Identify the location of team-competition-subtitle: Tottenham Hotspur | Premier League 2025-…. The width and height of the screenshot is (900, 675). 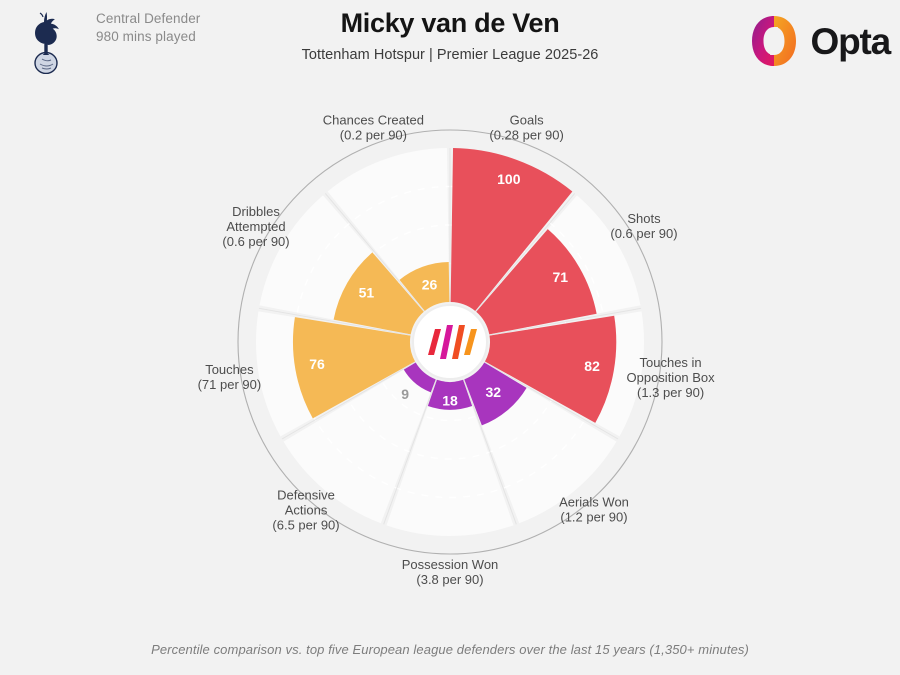
(450, 55).